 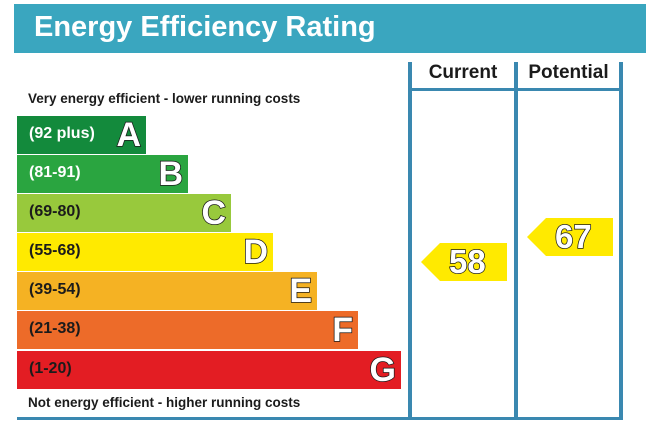 What do you see at coordinates (129, 135) in the screenshot?
I see `band-letter: A` at bounding box center [129, 135].